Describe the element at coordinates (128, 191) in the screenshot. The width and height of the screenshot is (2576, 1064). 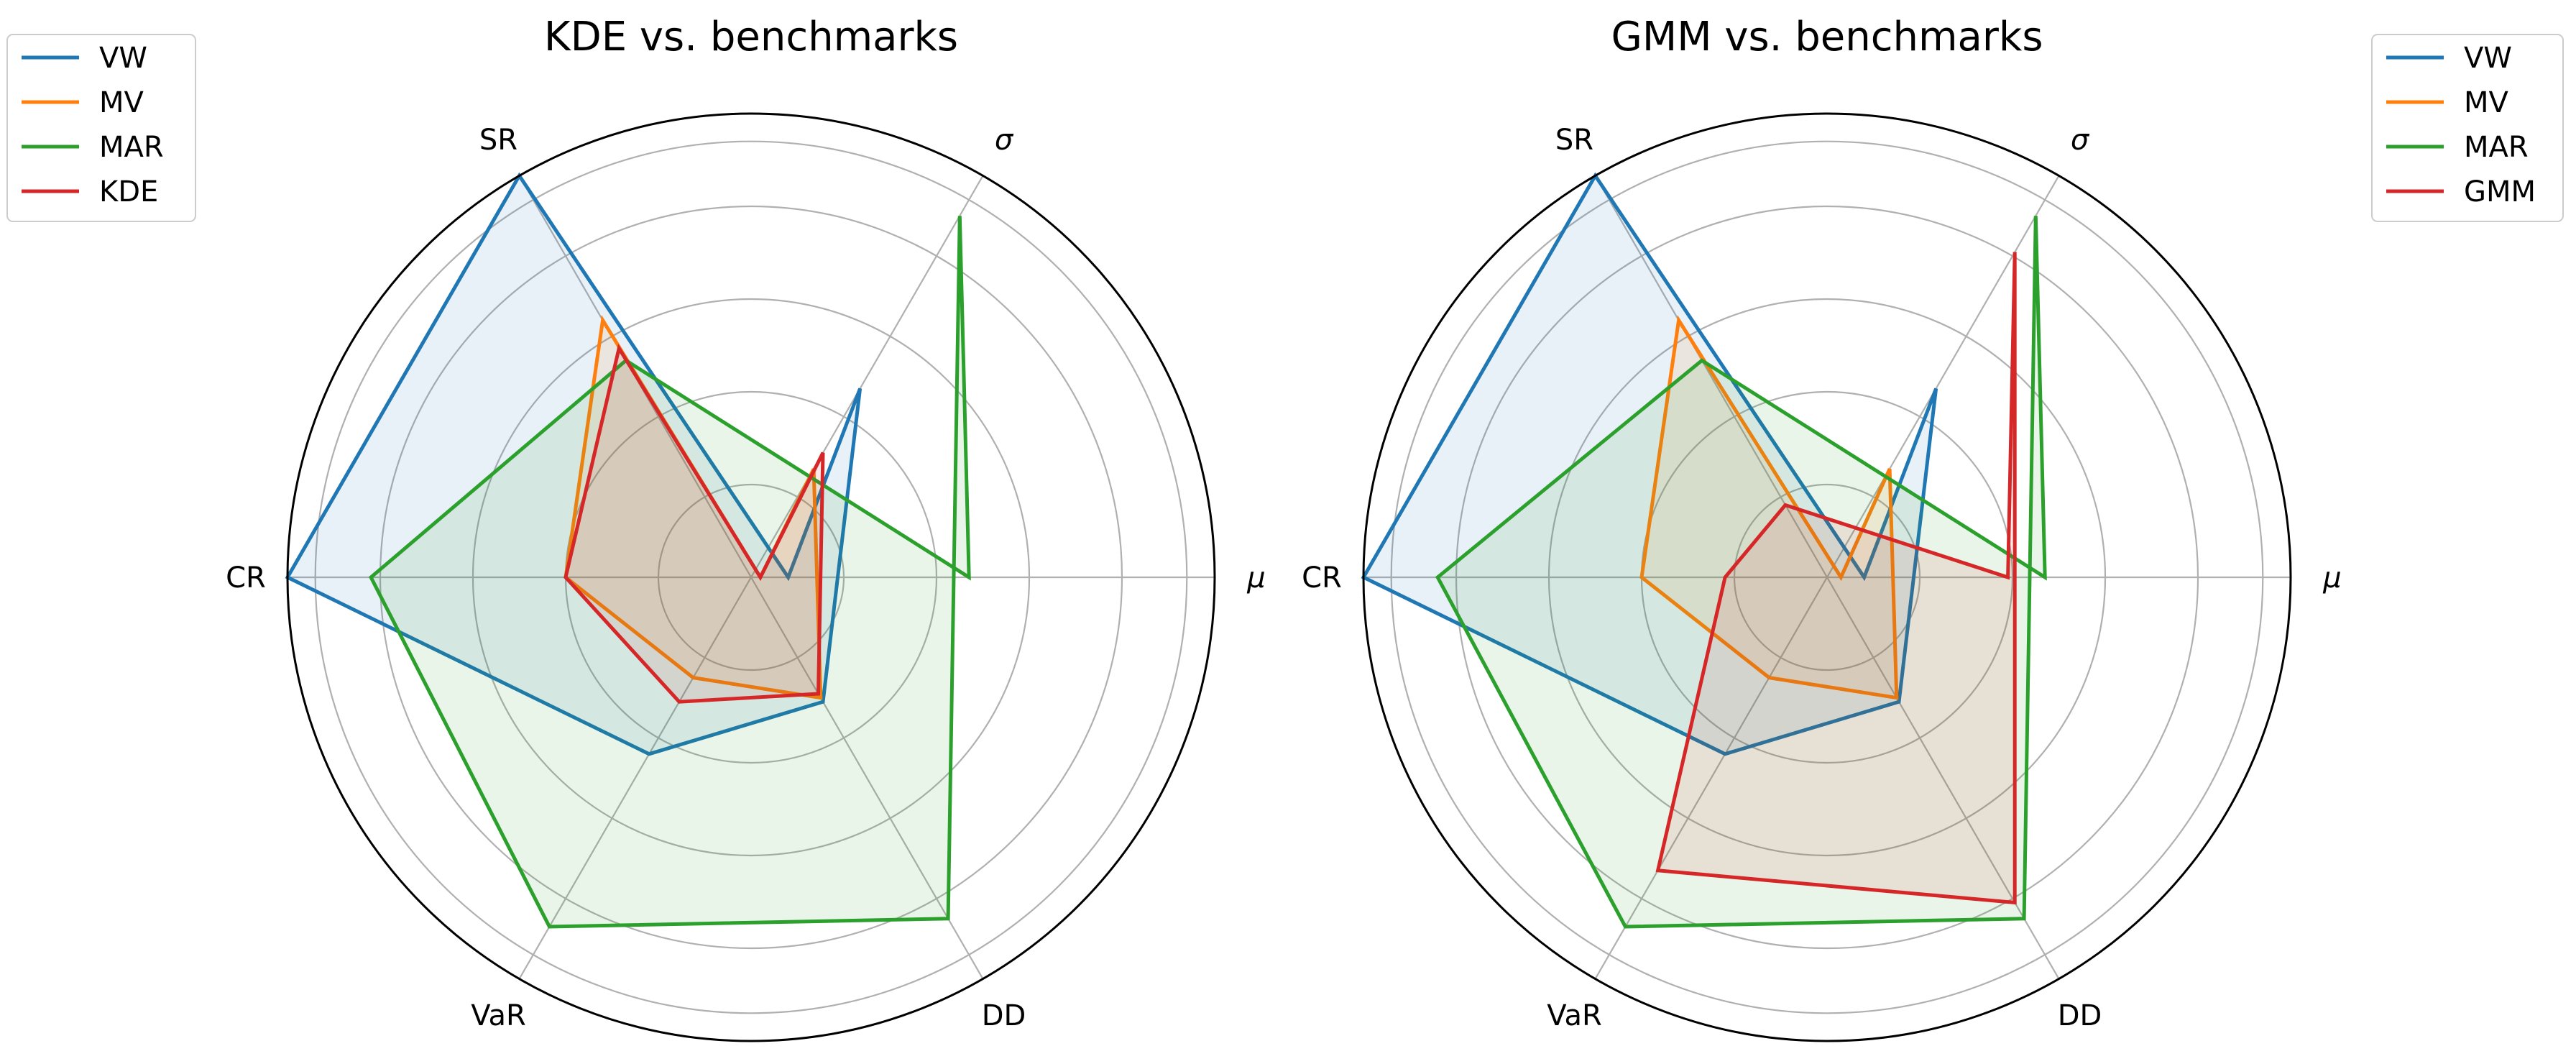
I see `legend-entry: KDE` at that location.